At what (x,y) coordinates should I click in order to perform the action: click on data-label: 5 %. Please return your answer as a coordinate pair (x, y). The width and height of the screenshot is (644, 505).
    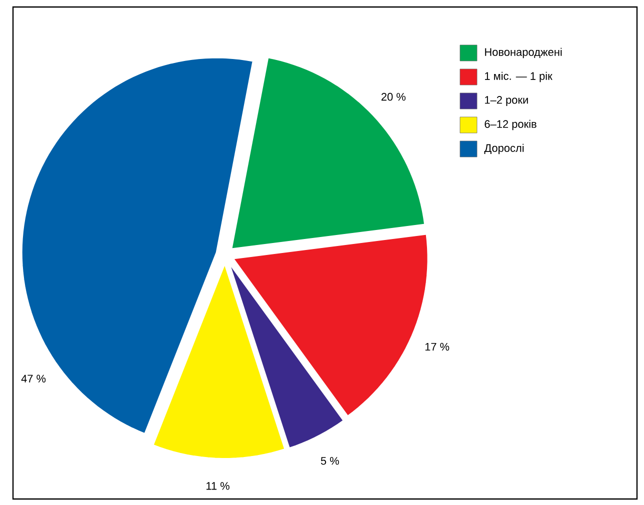
    Looking at the image, I should click on (329, 461).